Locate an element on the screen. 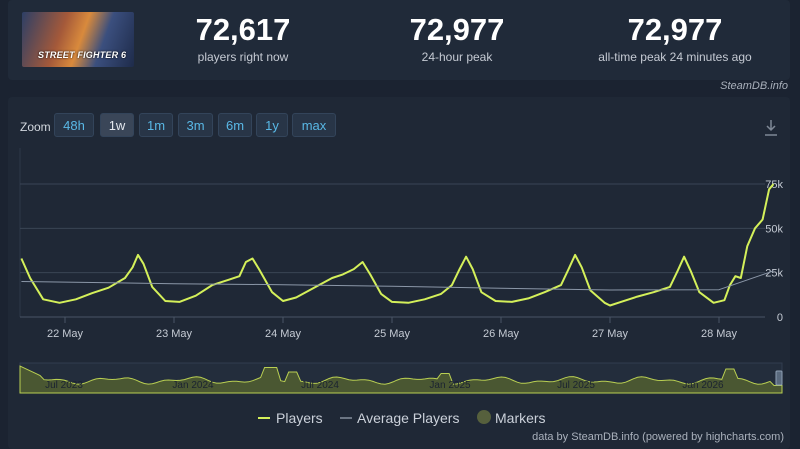  stat-value: 72,617 is located at coordinates (243, 29).